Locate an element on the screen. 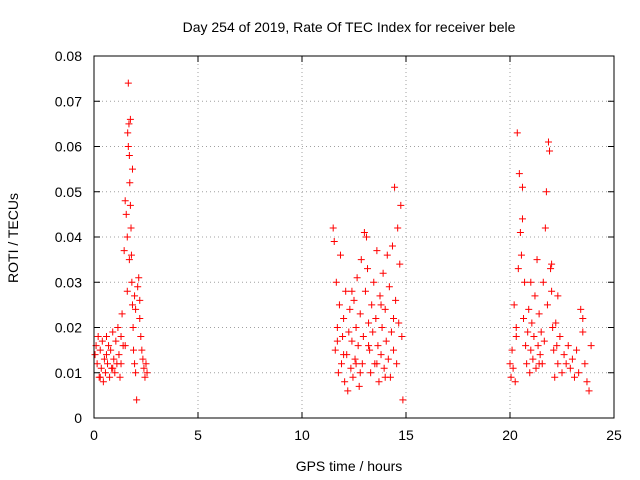  x-tick-label: 25 is located at coordinates (614, 435).